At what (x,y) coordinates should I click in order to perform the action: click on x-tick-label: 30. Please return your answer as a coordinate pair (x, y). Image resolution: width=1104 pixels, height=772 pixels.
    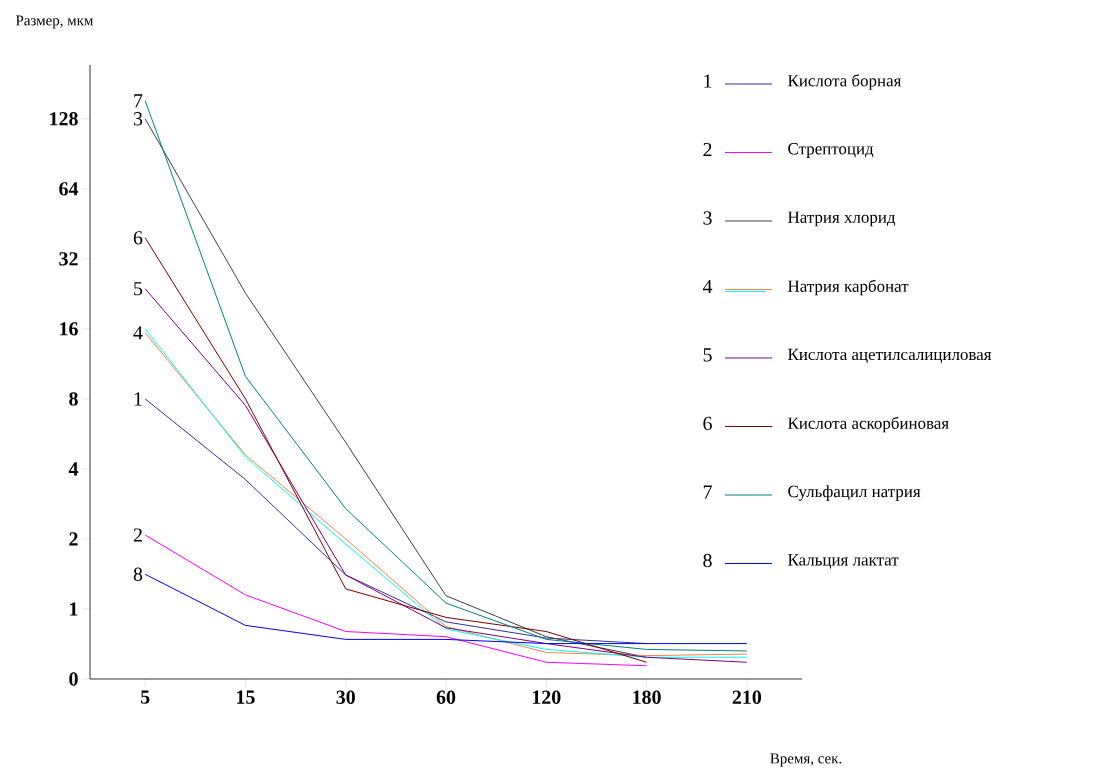
    Looking at the image, I should click on (345, 697).